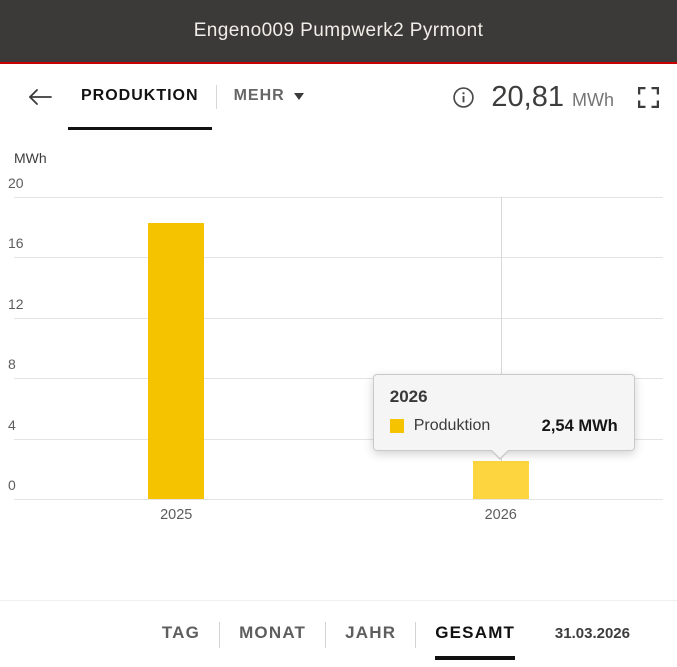 This screenshot has width=677, height=667. Describe the element at coordinates (500, 515) in the screenshot. I see `x-tick-label: 2026` at that location.